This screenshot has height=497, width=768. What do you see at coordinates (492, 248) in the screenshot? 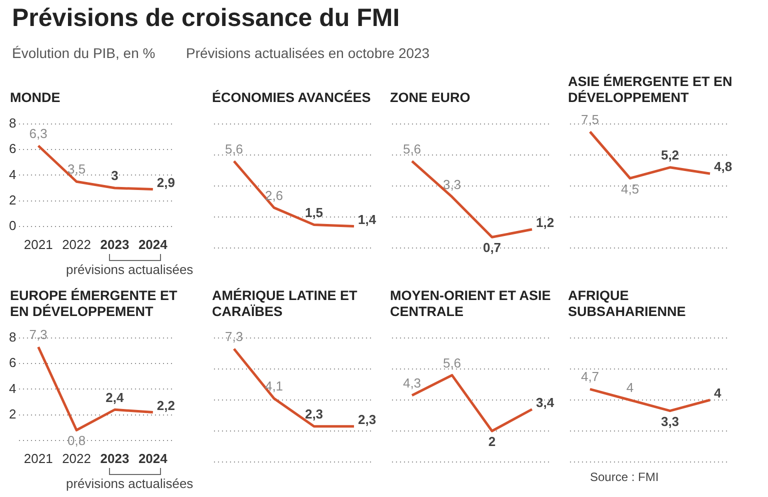
I see `data-label: 0,7` at bounding box center [492, 248].